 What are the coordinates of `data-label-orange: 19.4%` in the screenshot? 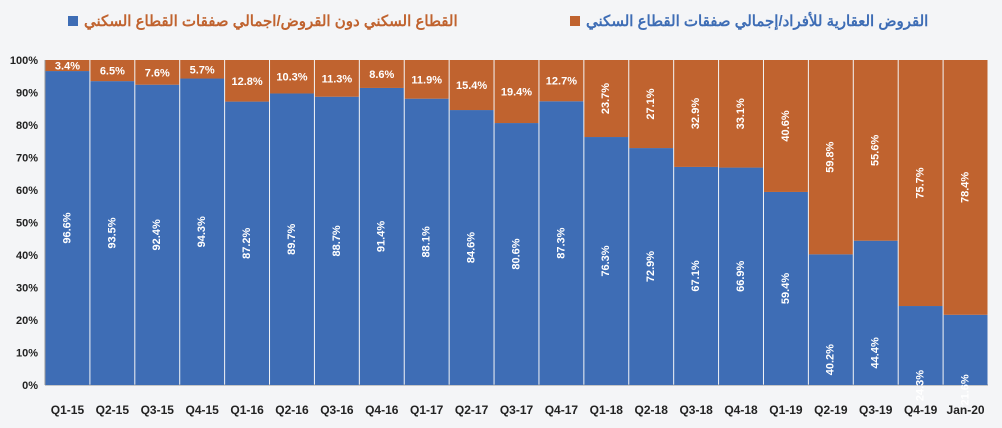 It's located at (516, 93).